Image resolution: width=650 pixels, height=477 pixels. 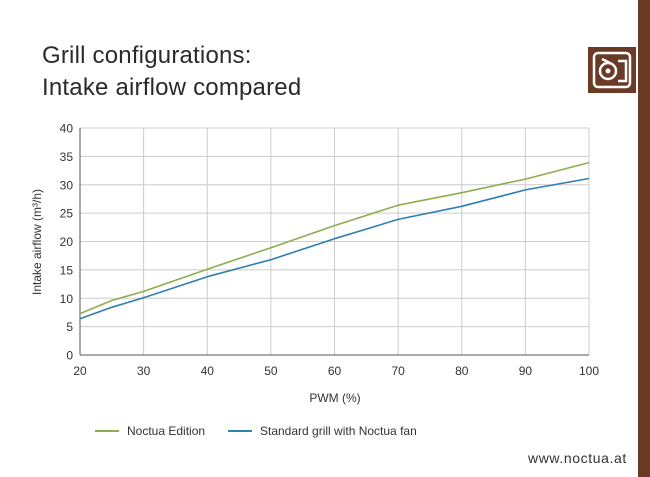 I want to click on y-tick-label: 0, so click(x=69, y=356).